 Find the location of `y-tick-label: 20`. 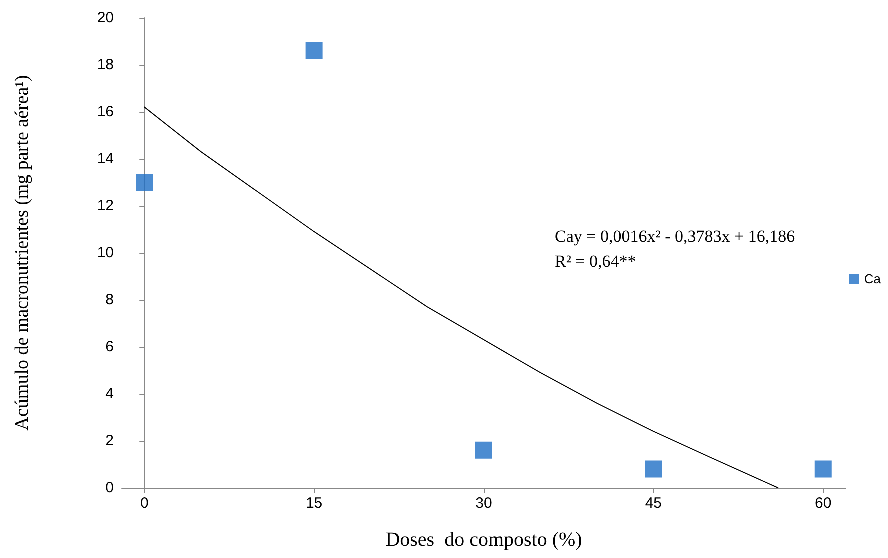

y-tick-label: 20 is located at coordinates (105, 18).